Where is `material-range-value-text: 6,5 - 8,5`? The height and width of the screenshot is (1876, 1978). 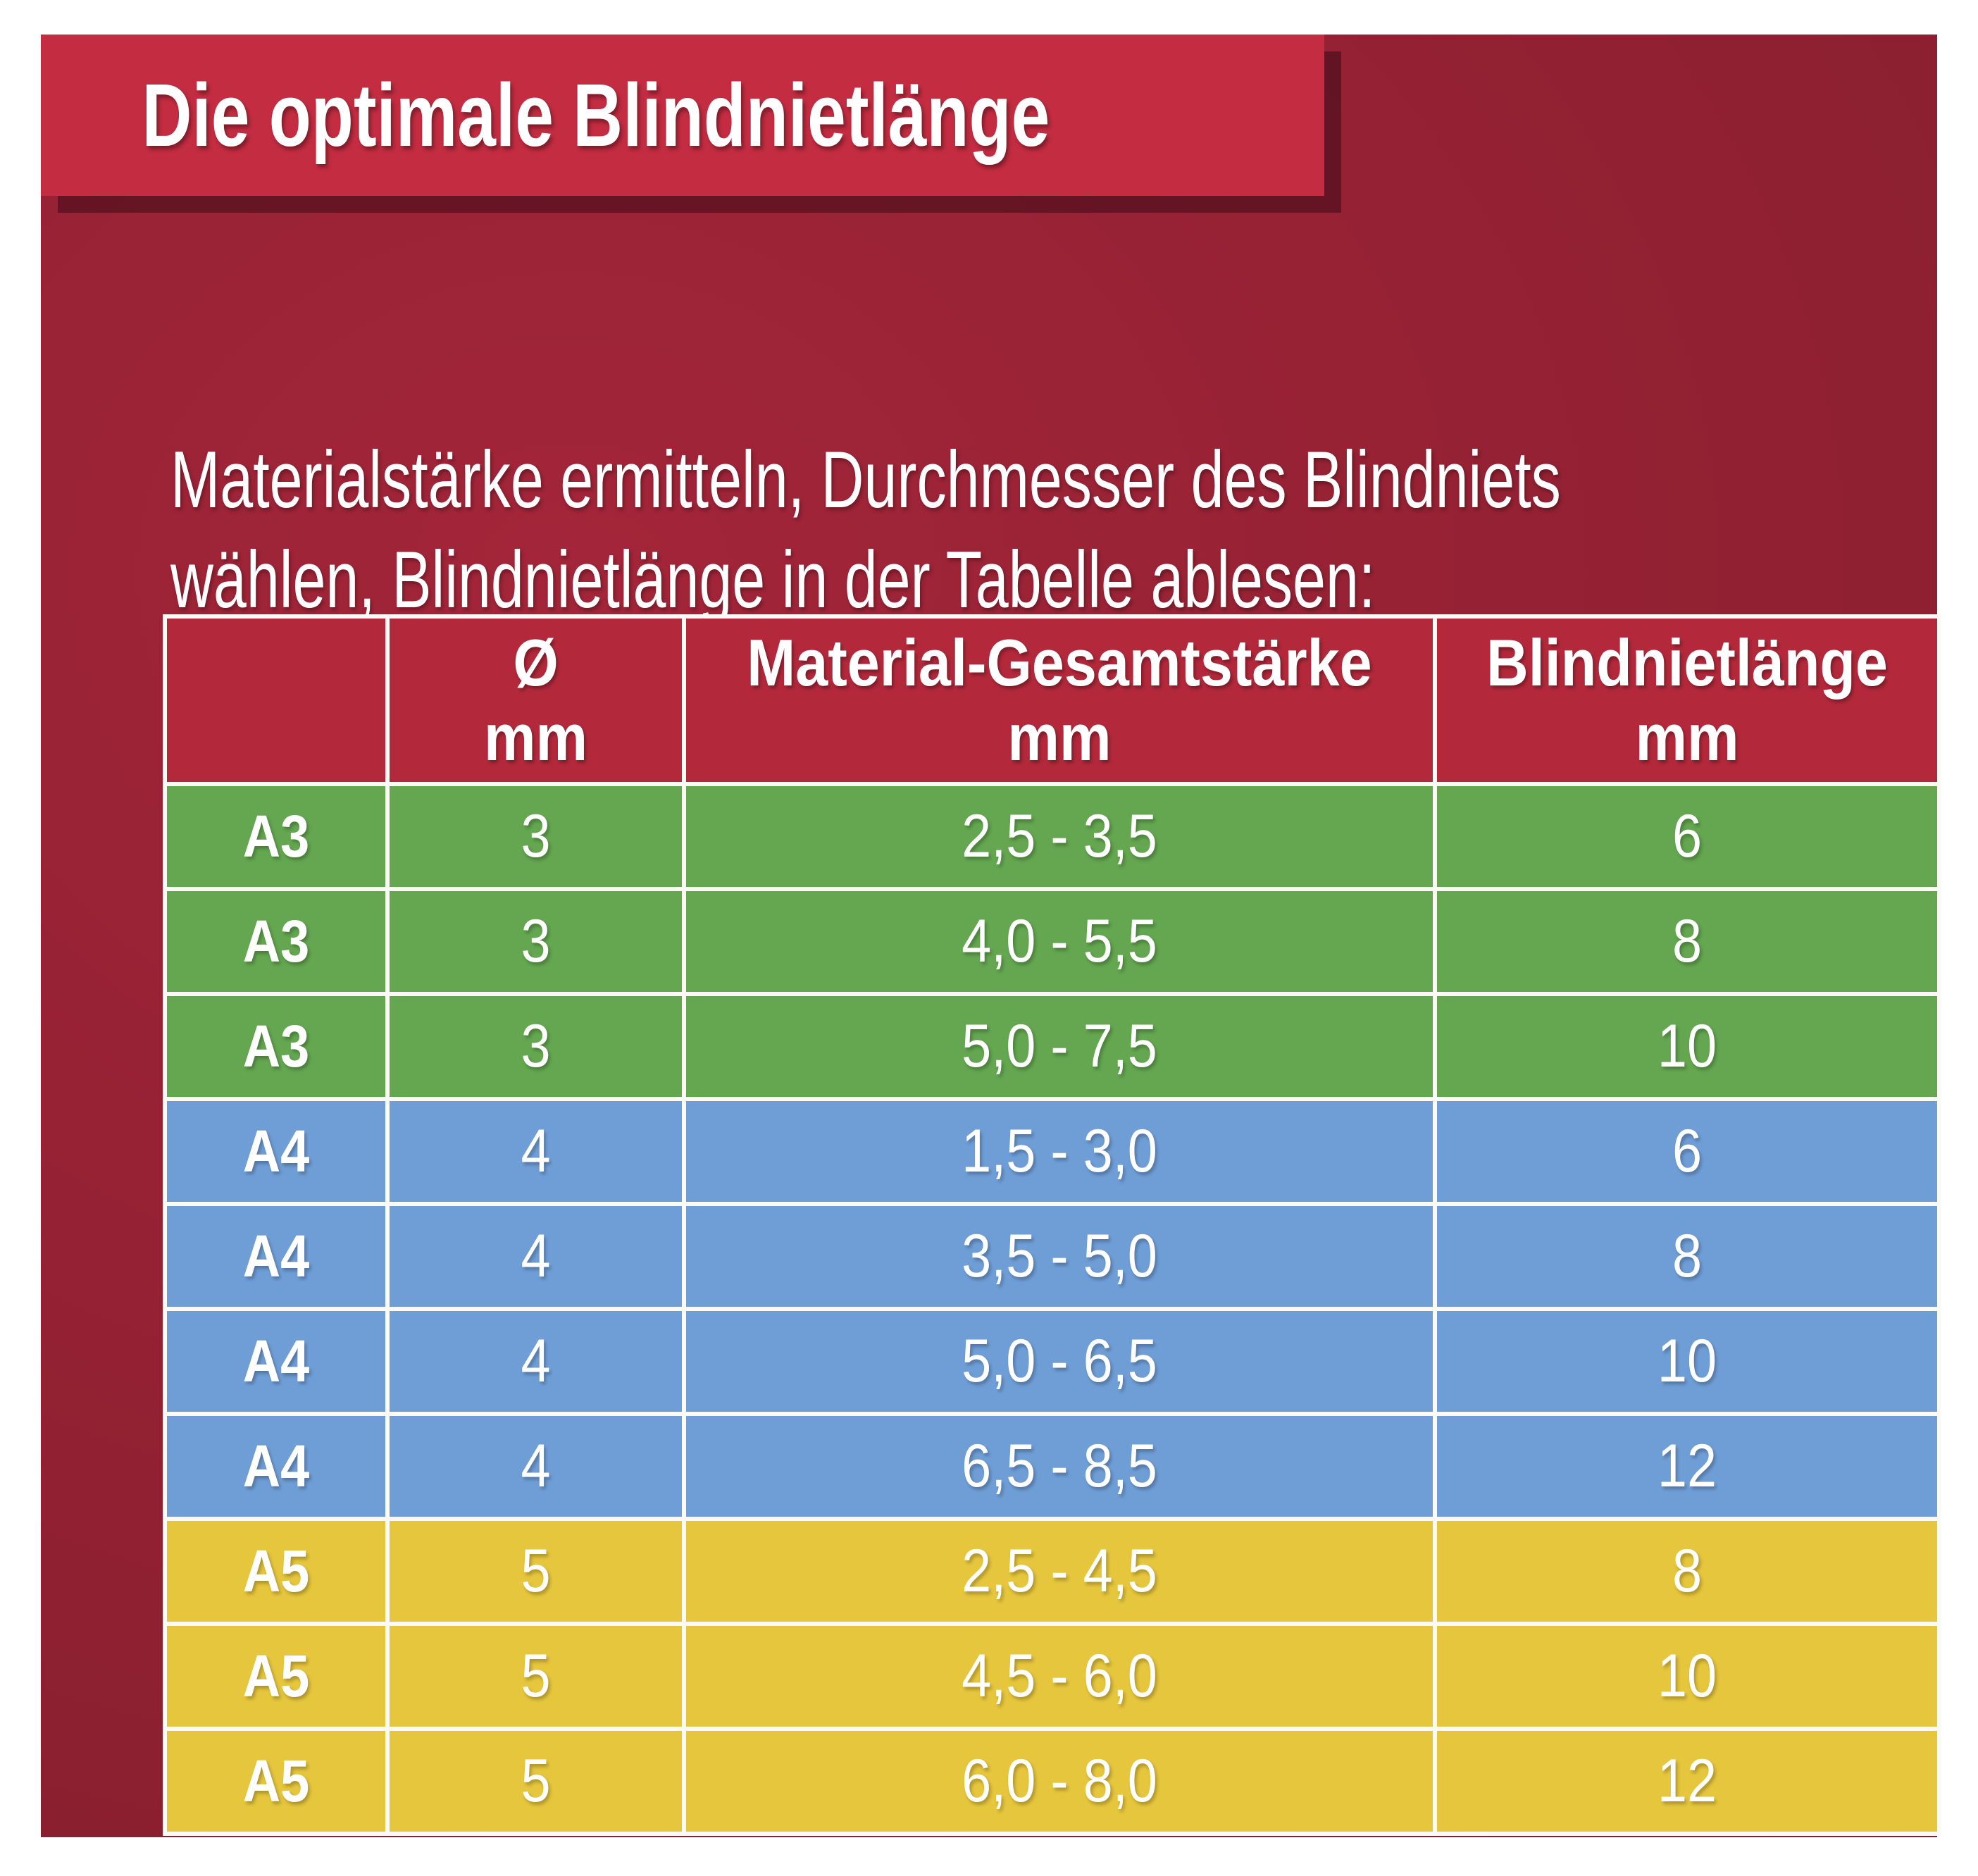
material-range-value-text: 6,5 - 8,5 is located at coordinates (1059, 1466).